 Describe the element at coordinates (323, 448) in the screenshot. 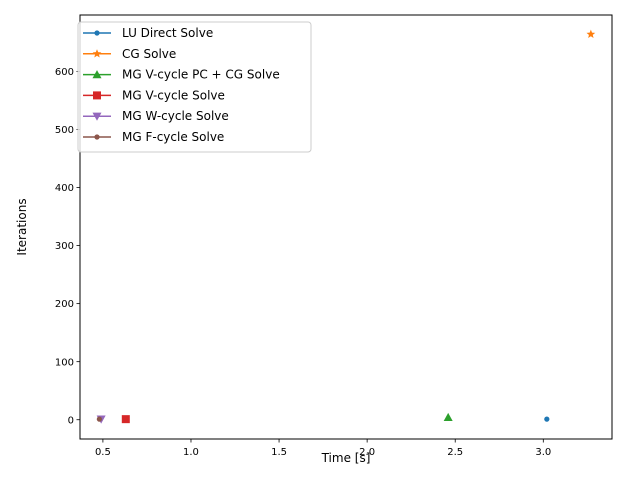

I see `x-axis-ticks: 0.5 1.0 1.5 2.0 2.5 3.0` at that location.